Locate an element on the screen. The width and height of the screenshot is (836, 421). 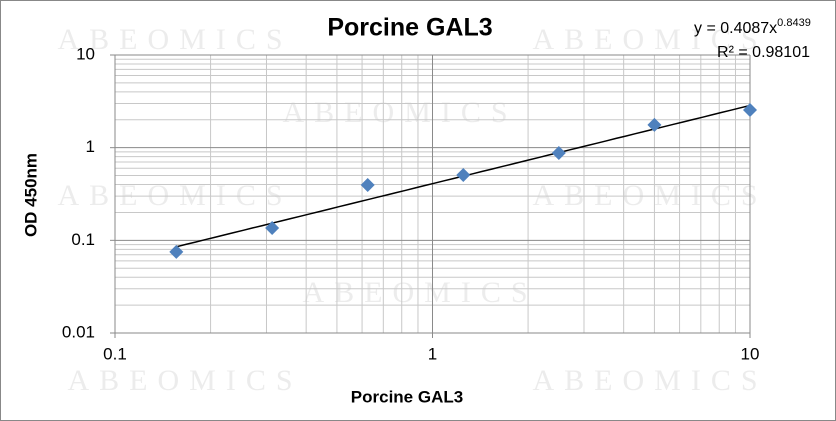
trendline-equation: y = 0.4087x0.8439 is located at coordinates (752, 27).